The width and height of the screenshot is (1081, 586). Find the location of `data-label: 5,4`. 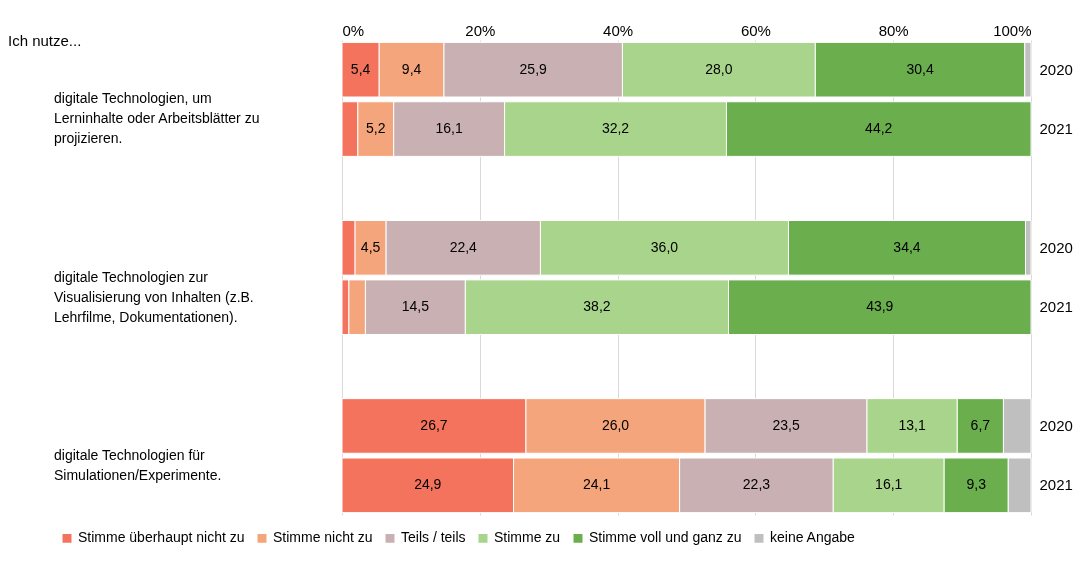

data-label: 5,4 is located at coordinates (360, 68).